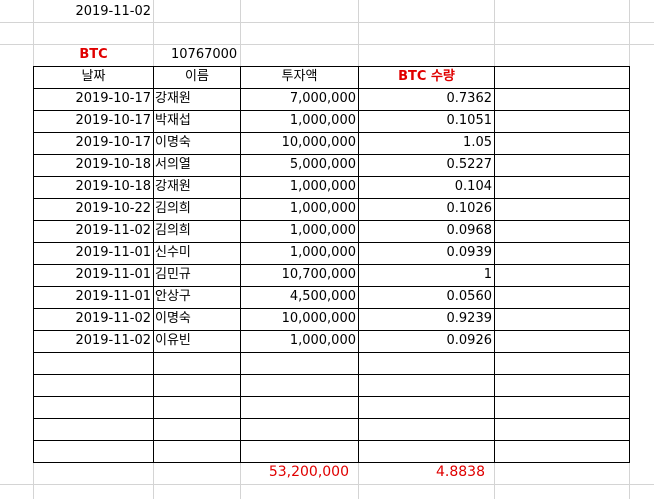 This screenshot has width=654, height=499. I want to click on row-btc: 0.9239, so click(469, 318).